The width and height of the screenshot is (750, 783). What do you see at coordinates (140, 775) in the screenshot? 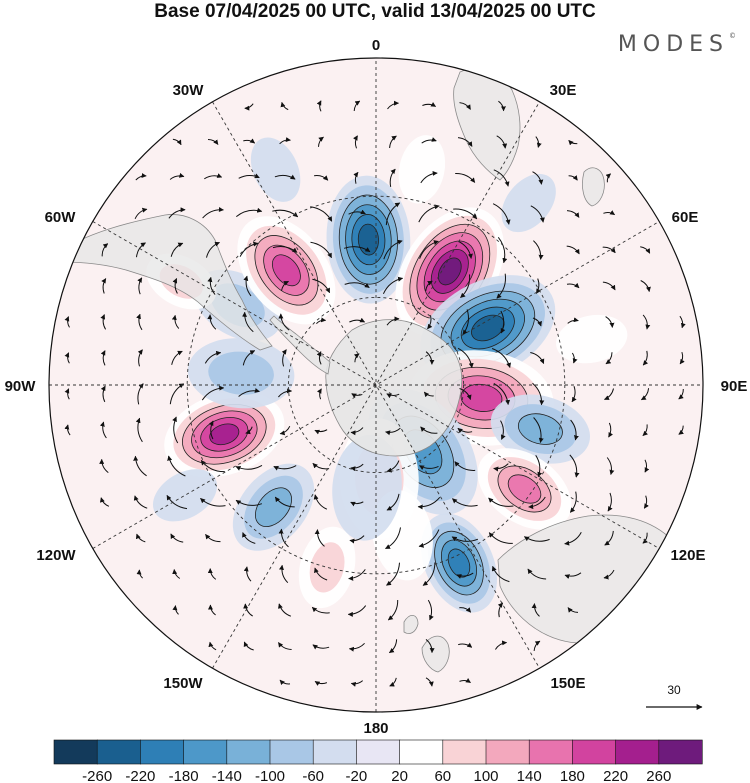
I see `colorbar-tick-label: -220` at bounding box center [140, 775].